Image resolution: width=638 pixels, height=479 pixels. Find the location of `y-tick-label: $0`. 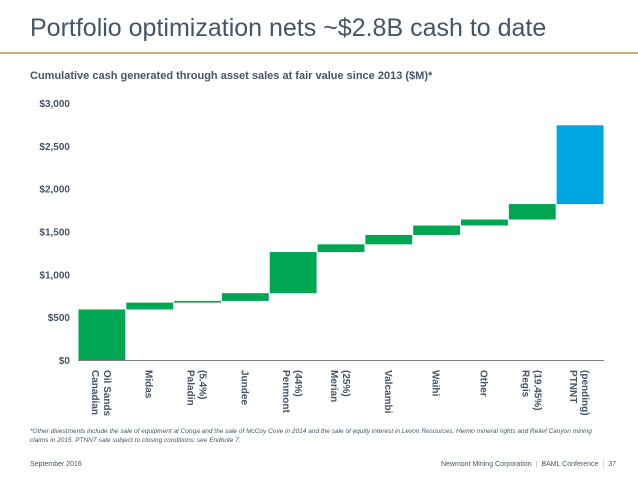

y-tick-label: $0 is located at coordinates (65, 361).